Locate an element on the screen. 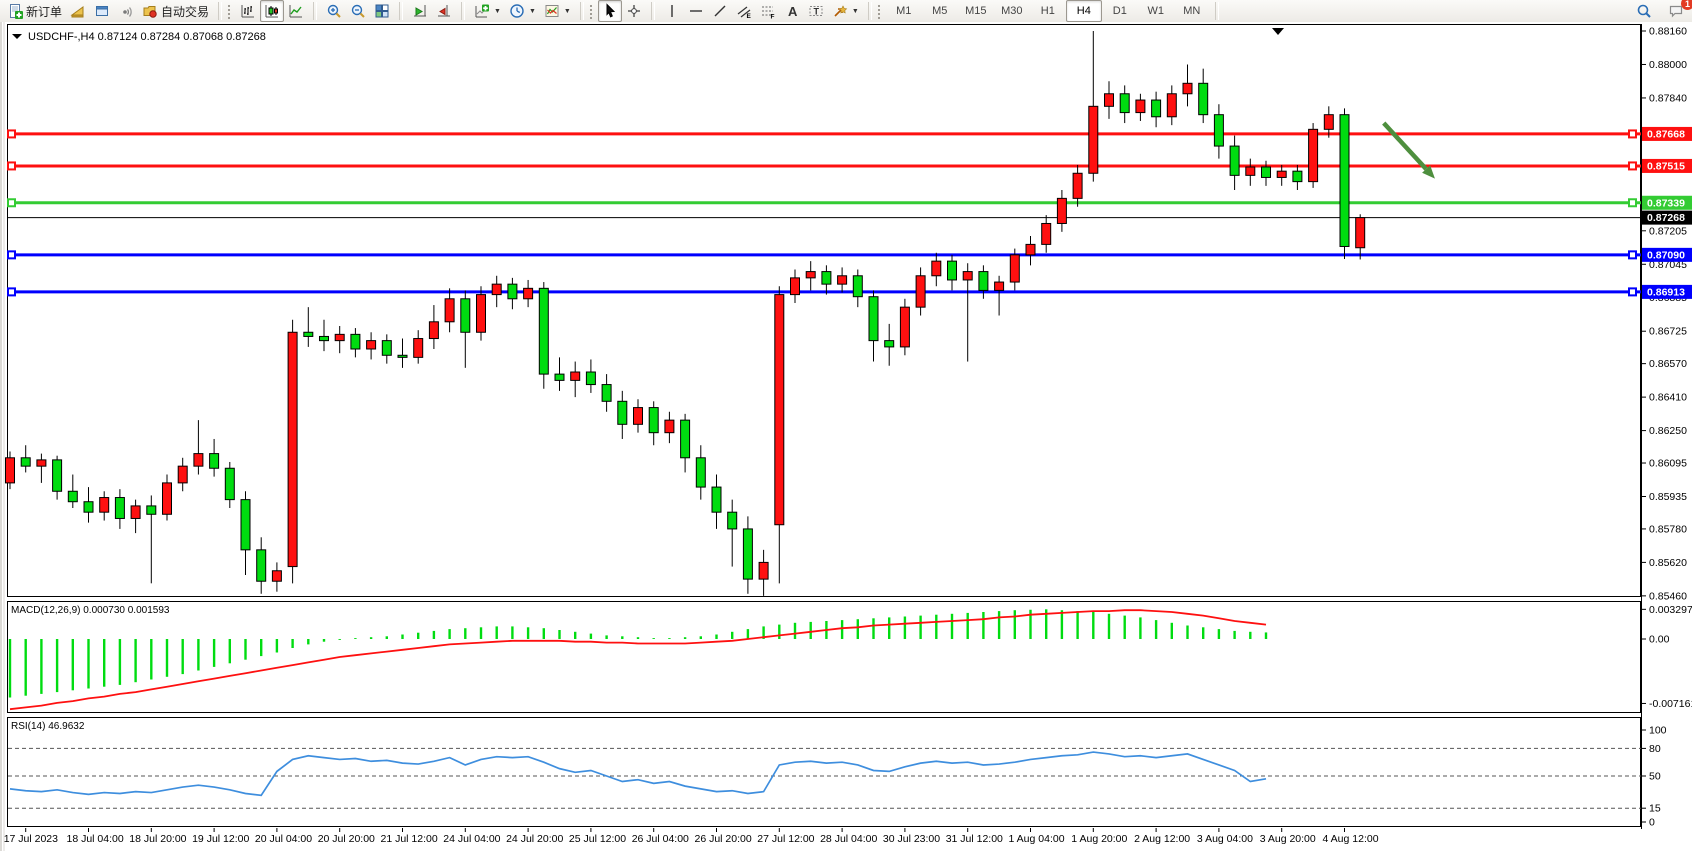 This screenshot has width=1692, height=851. svg-text: 0.87515 is located at coordinates (1666, 166).